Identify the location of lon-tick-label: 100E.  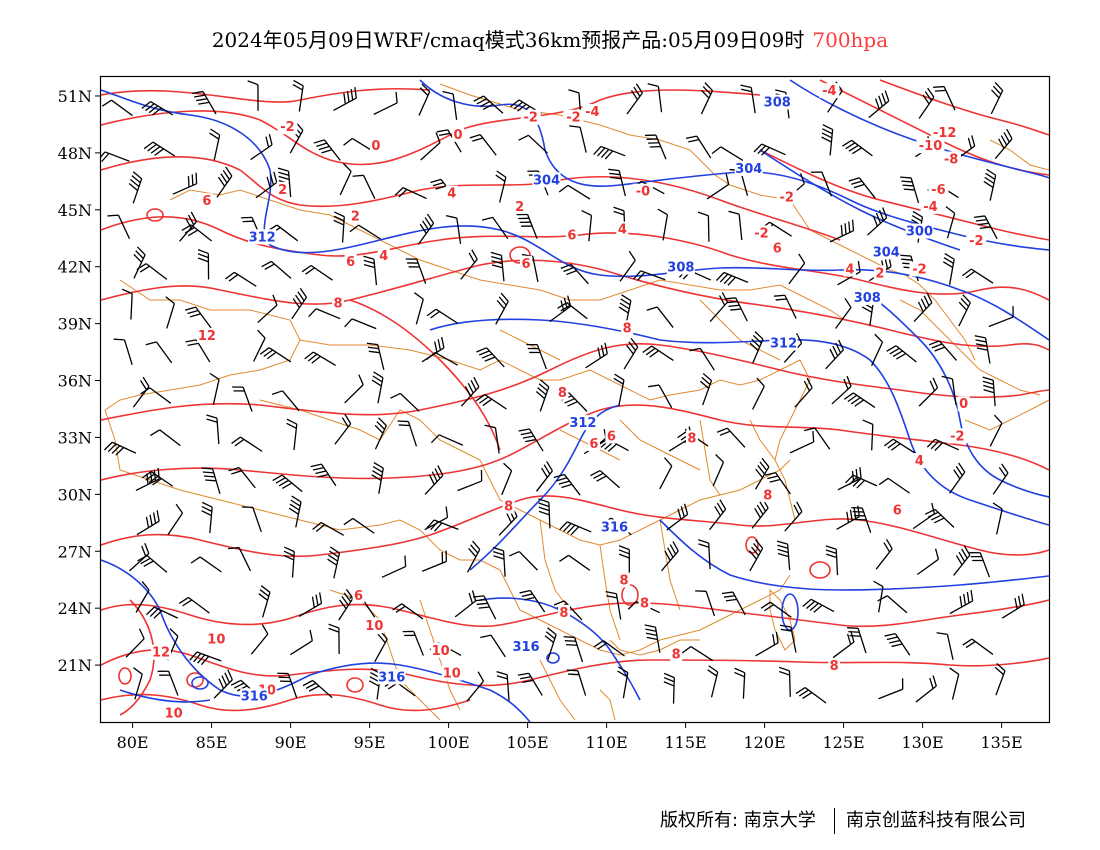
(448, 742).